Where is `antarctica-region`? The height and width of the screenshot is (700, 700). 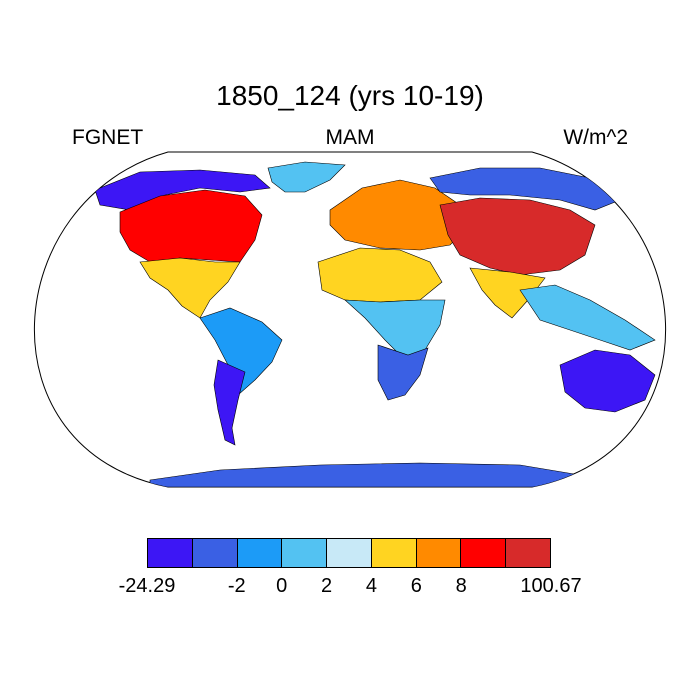
antarctica-region is located at coordinates (365, 474).